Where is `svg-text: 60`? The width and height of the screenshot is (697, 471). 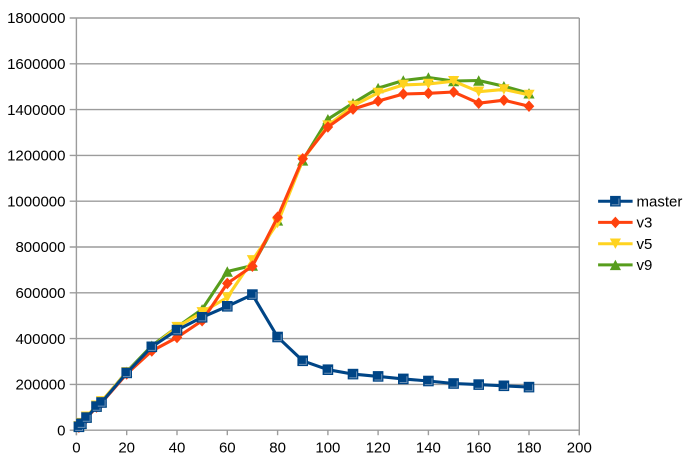
svg-text: 60 is located at coordinates (227, 448).